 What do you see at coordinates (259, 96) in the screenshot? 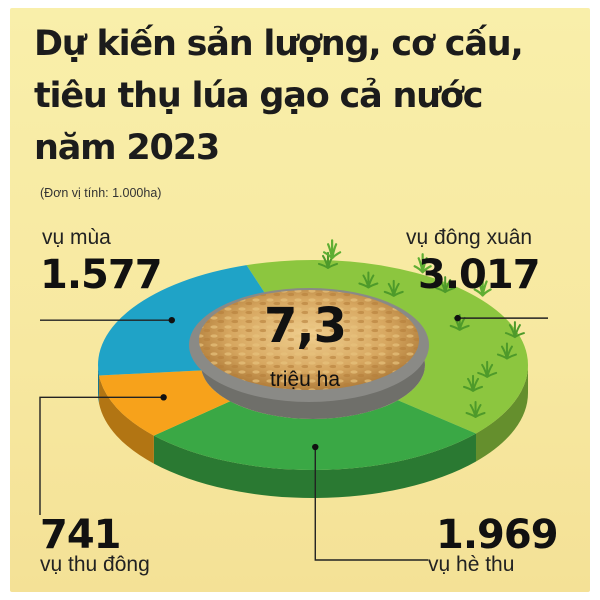
I see `title-line-2: tiêu thụ lúa gạo cả nước` at bounding box center [259, 96].